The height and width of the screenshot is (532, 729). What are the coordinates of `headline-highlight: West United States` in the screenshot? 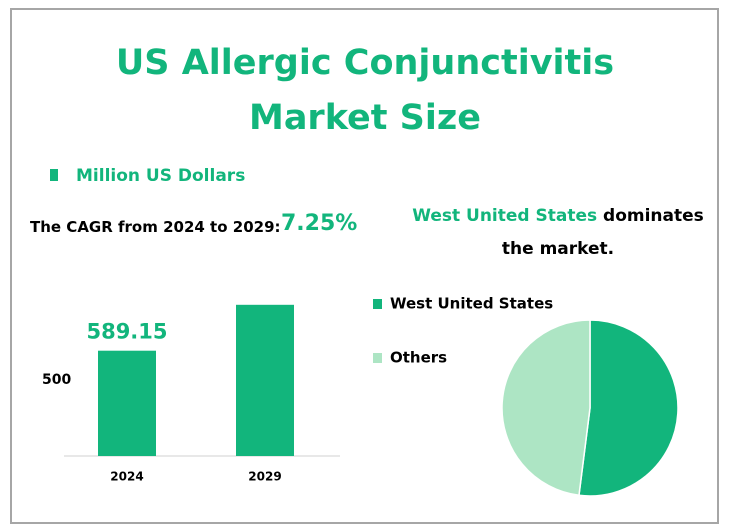 It's located at (505, 216).